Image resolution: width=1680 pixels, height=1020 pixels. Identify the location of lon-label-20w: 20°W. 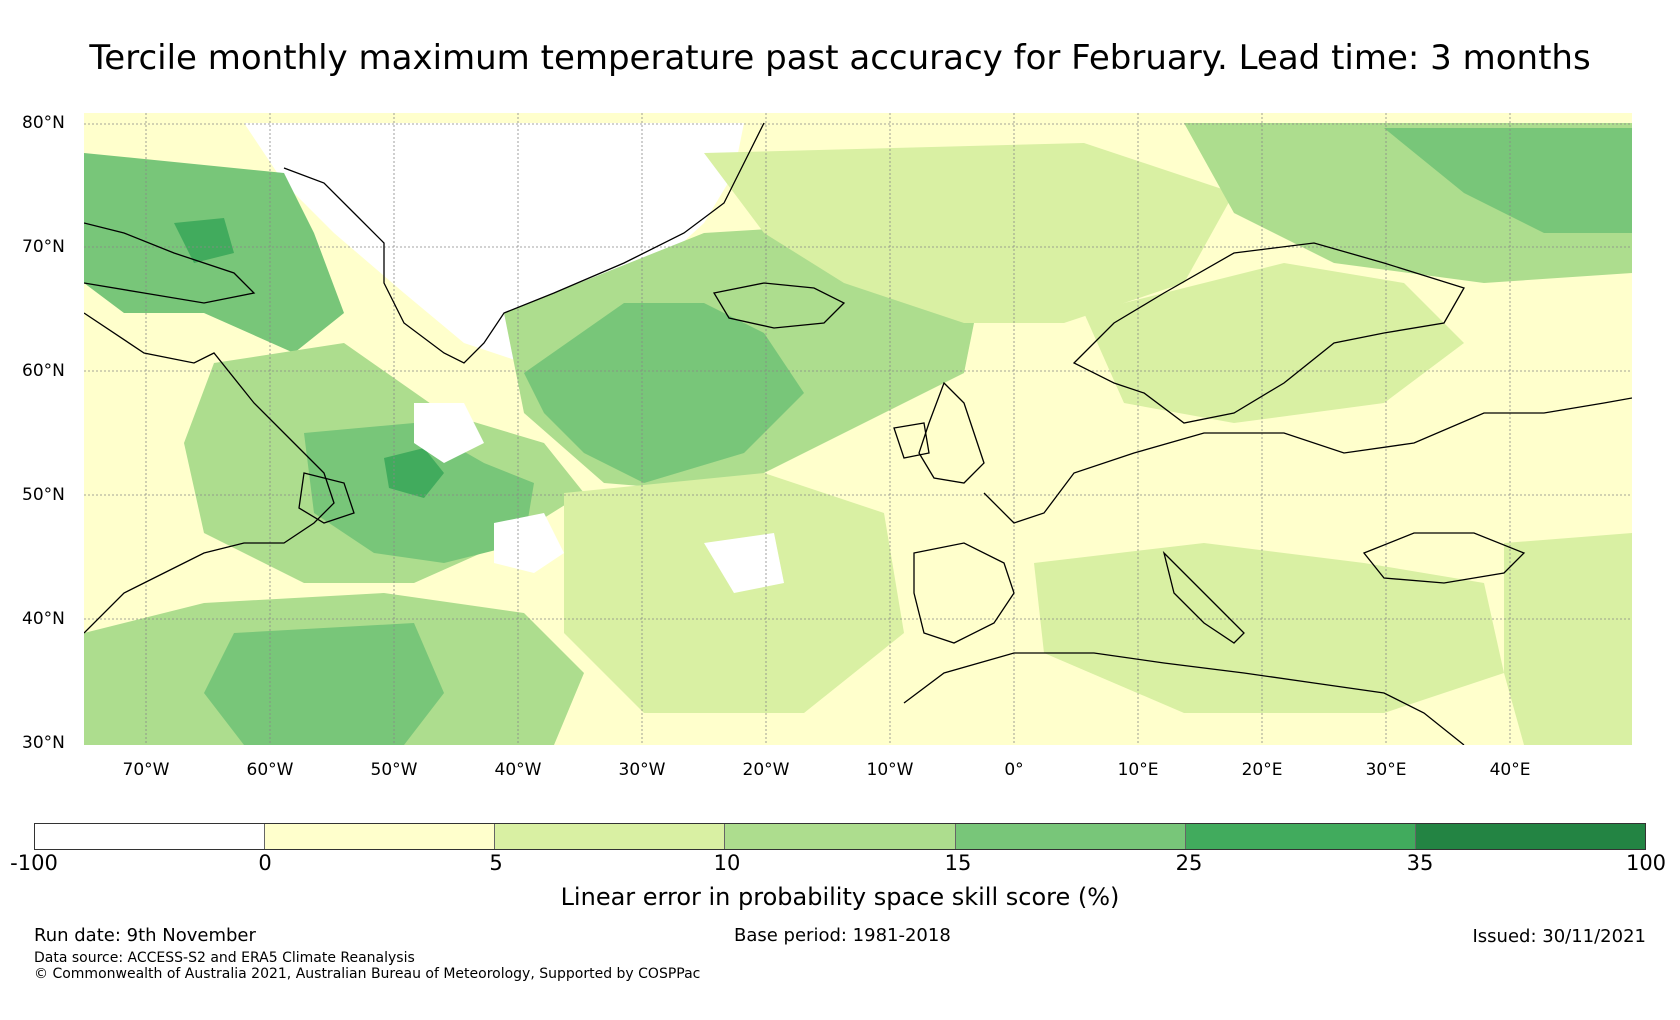
(766, 770).